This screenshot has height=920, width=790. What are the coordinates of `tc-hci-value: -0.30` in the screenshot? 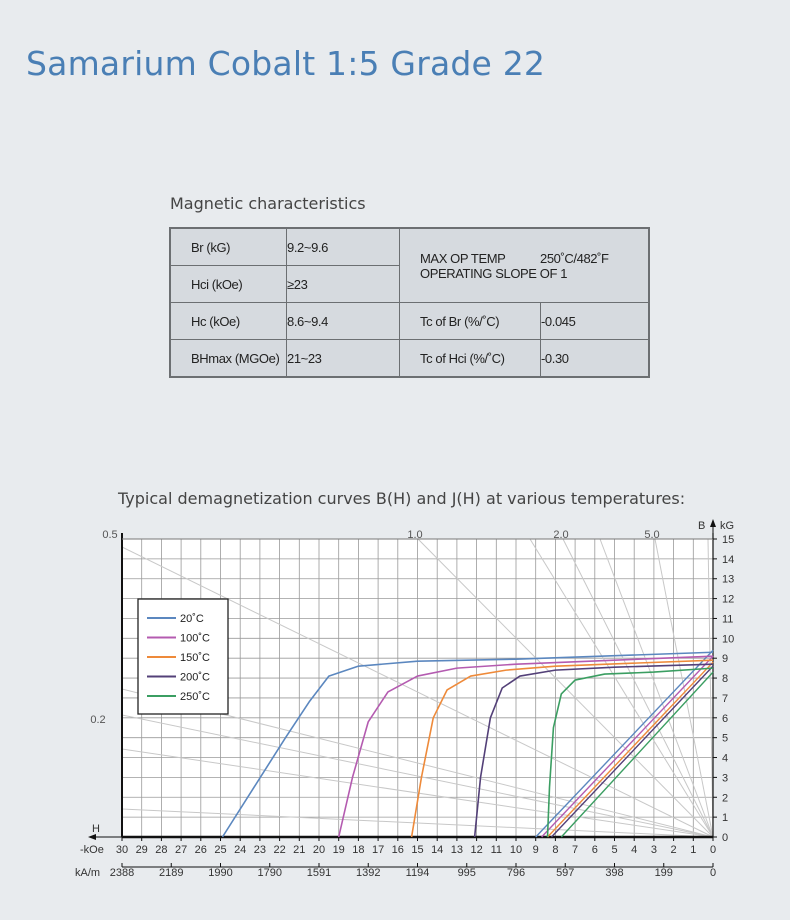 It's located at (595, 358).